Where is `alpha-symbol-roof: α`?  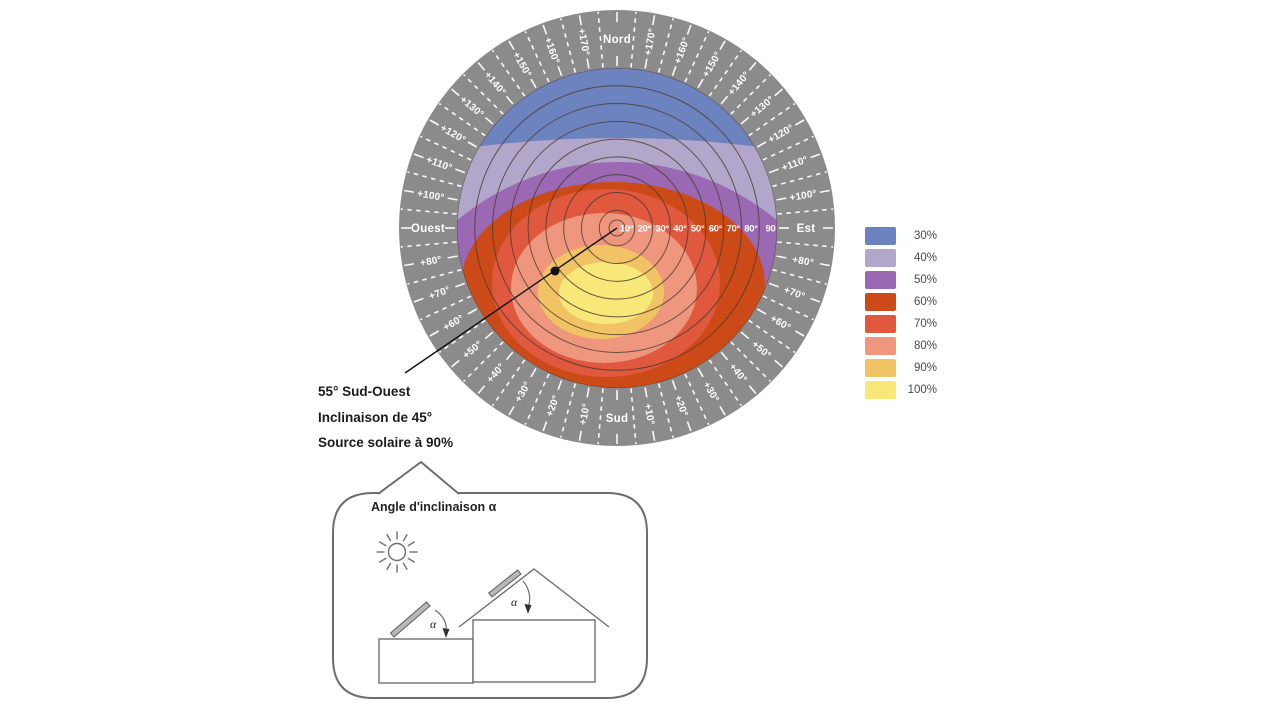 alpha-symbol-roof: α is located at coordinates (514, 602).